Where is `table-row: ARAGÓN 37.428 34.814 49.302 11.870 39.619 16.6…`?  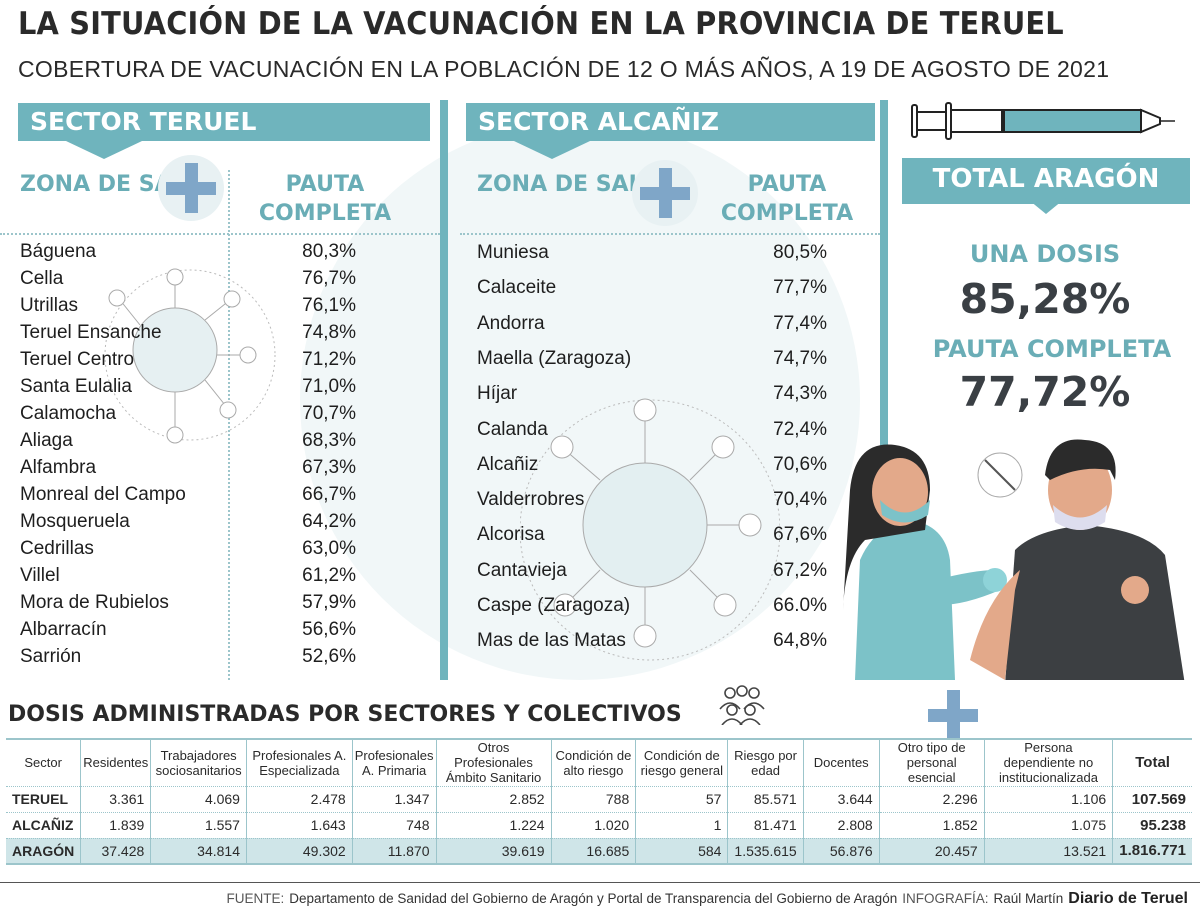
table-row: ARAGÓN 37.428 34.814 49.302 11.870 39.619 16.6… is located at coordinates (599, 851).